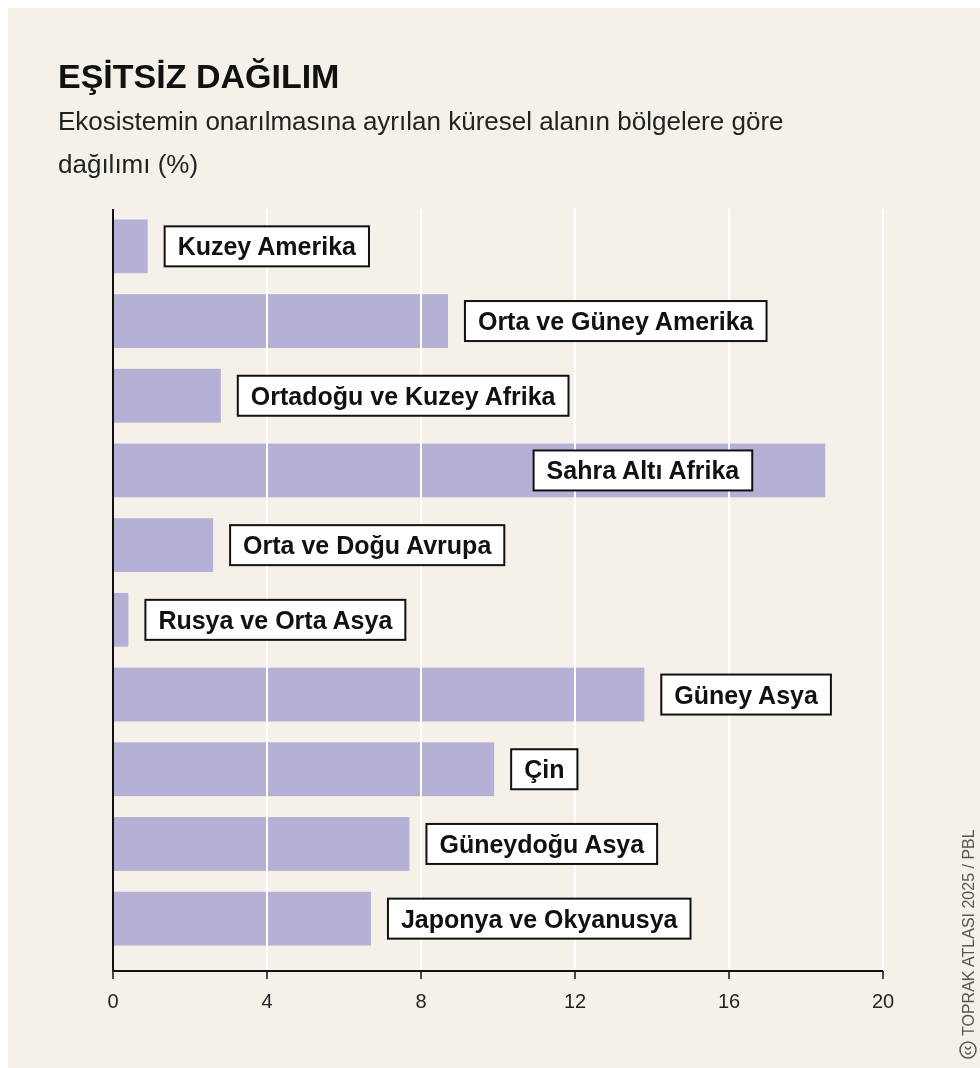 The width and height of the screenshot is (980, 1068). Describe the element at coordinates (883, 1001) in the screenshot. I see `x-tick-label: 20` at that location.